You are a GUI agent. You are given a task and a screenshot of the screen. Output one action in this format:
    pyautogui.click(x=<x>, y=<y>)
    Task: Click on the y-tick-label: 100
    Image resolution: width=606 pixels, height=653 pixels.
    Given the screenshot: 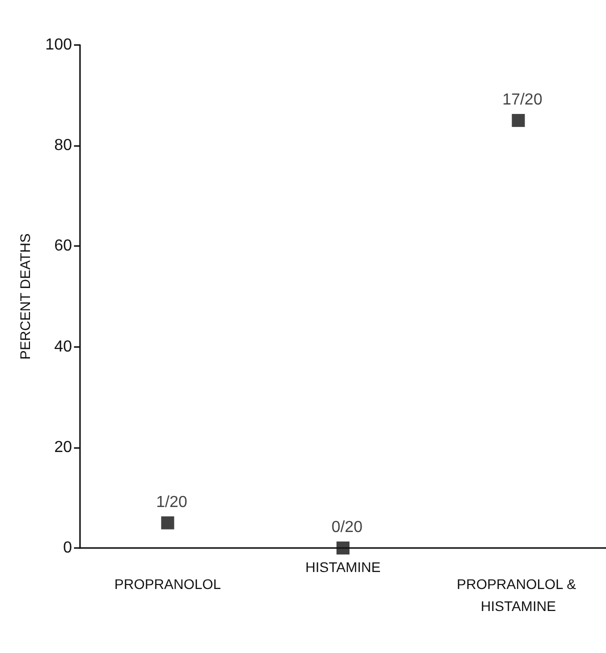 What is the action you would take?
    pyautogui.click(x=58, y=45)
    